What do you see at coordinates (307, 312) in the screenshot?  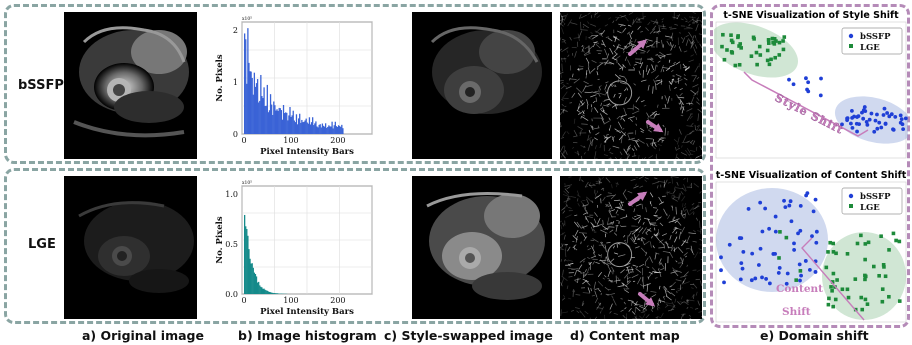 I see `hist-xlabel: Pixel Intensity Bars` at bounding box center [307, 312].